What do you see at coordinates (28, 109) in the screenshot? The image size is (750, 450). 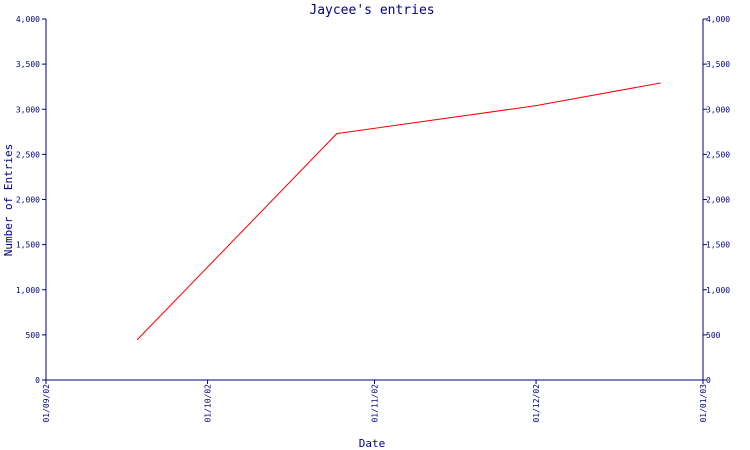 I see `y-tick-label-left: 3,000` at bounding box center [28, 109].